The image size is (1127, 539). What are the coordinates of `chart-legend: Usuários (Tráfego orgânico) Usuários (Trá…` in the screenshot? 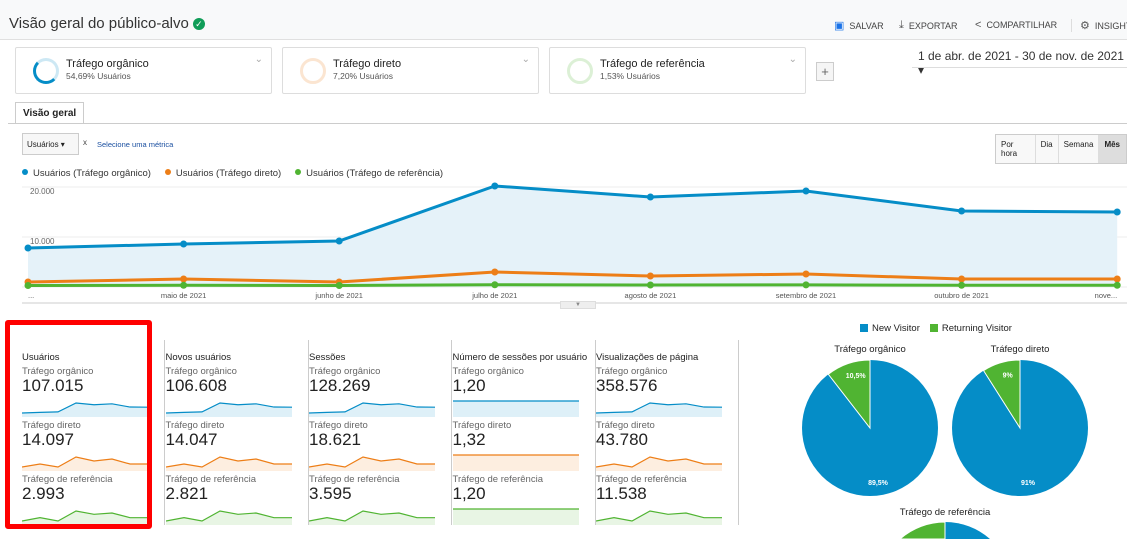 It's located at (232, 173).